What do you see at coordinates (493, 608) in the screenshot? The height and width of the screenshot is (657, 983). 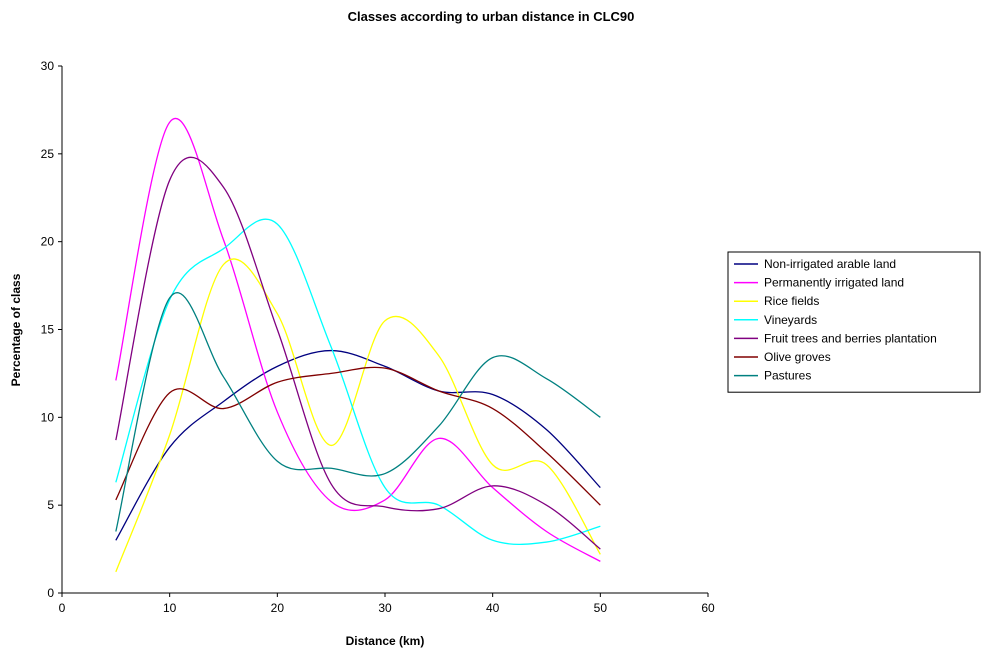 I see `x-tick-label: 40` at bounding box center [493, 608].